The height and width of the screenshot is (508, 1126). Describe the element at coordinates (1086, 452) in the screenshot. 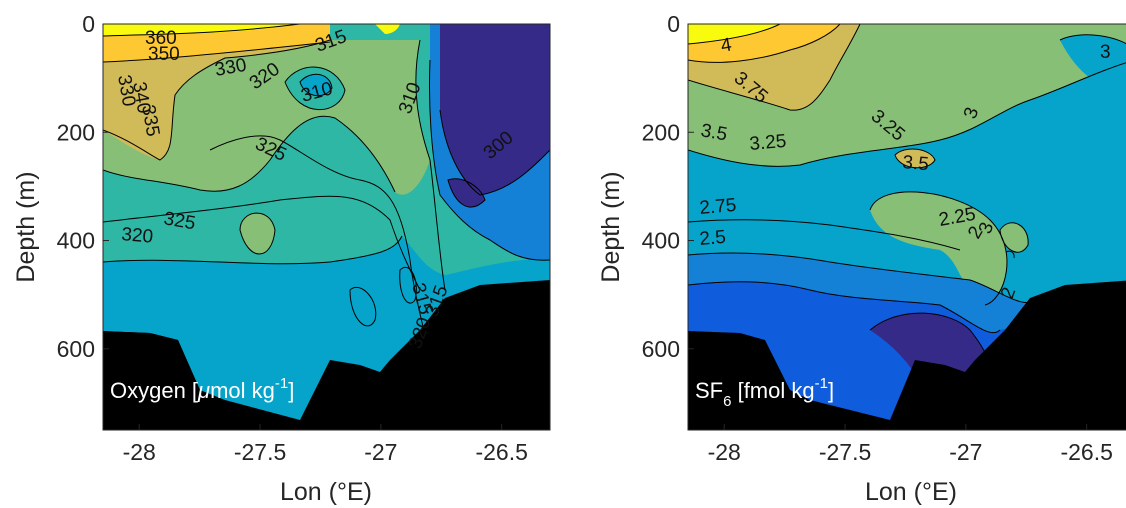

I see `sf6-x-tick-label: -26.5` at that location.